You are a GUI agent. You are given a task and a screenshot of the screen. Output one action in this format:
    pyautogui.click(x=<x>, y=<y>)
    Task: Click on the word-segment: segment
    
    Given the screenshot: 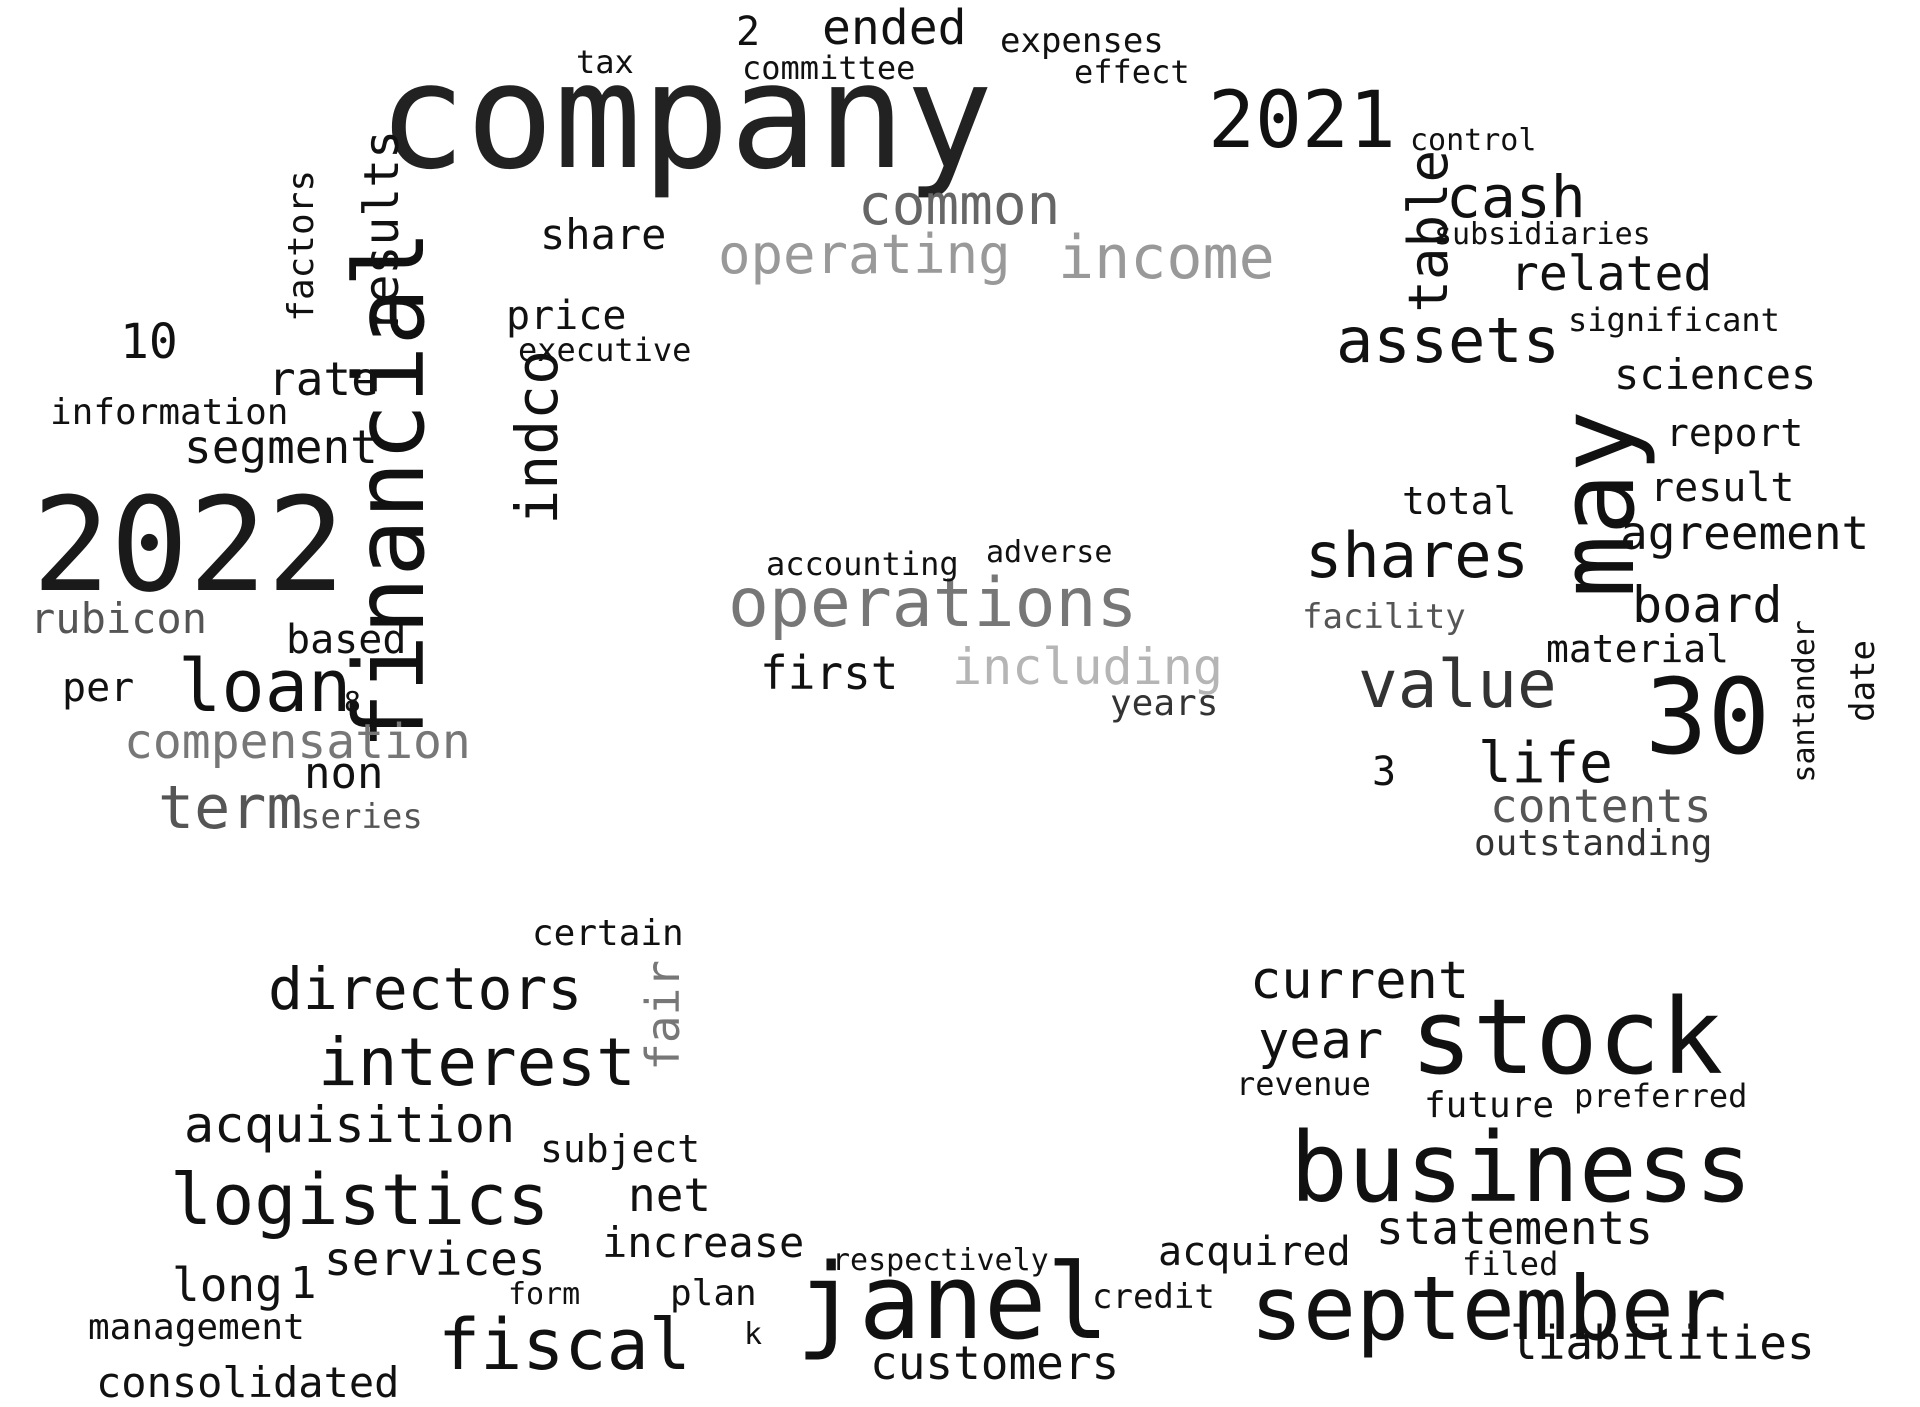 What is the action you would take?
    pyautogui.click(x=281, y=447)
    